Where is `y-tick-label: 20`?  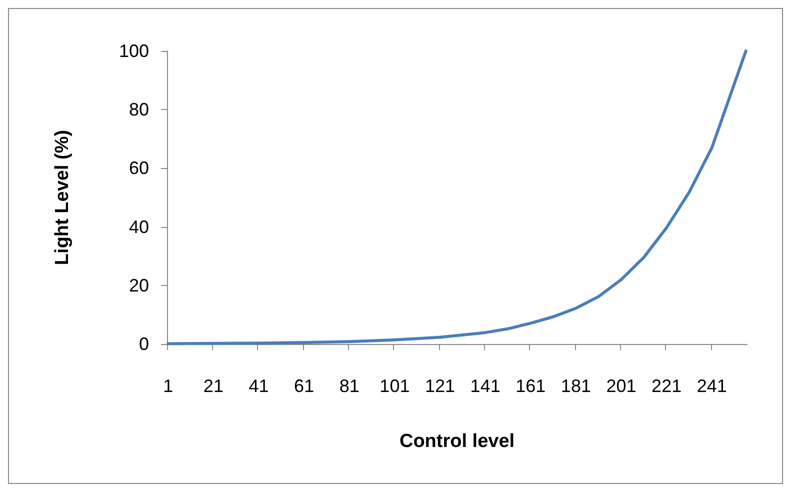
y-tick-label: 20 is located at coordinates (138, 285).